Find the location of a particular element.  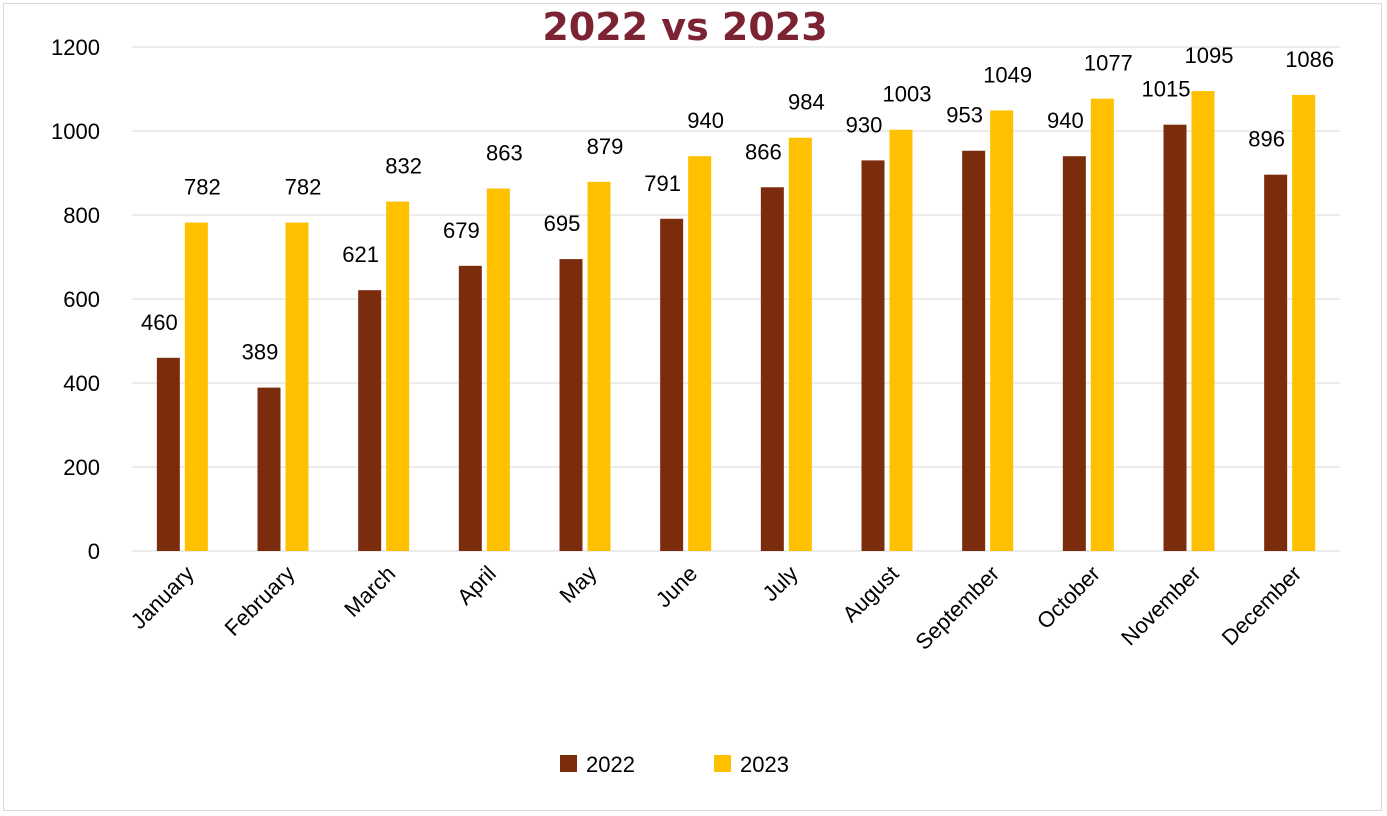

x-tick-label: August is located at coordinates (870, 594).